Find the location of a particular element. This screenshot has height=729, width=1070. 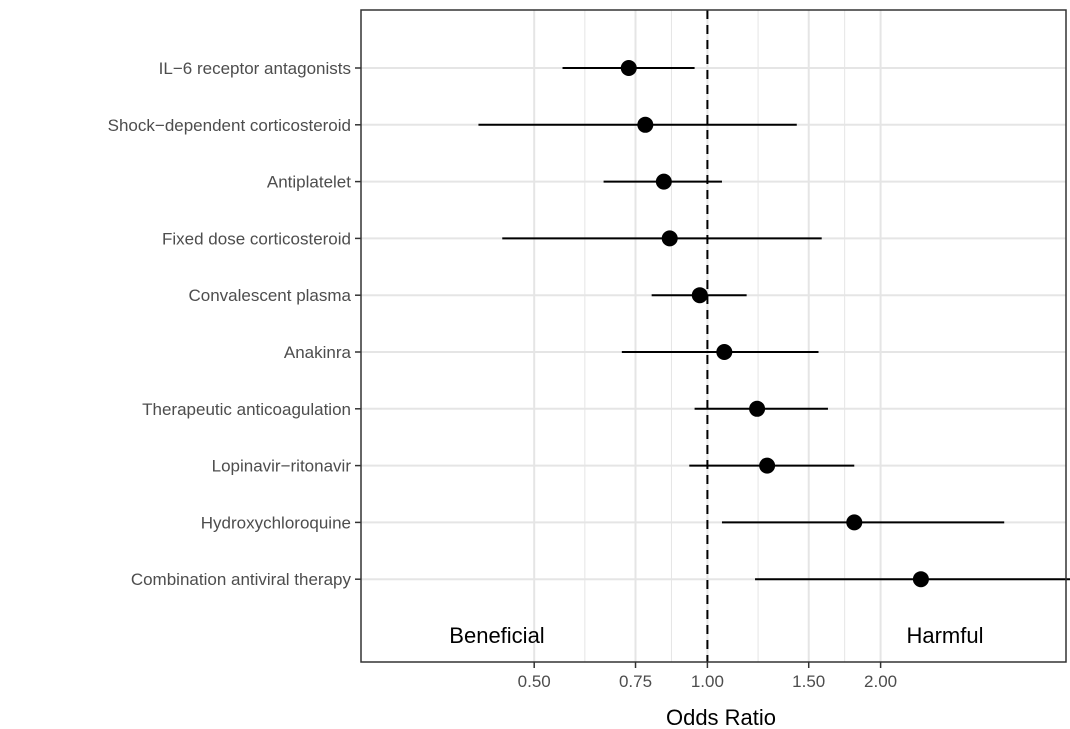

x-tick-label: 0.75 is located at coordinates (635, 681).